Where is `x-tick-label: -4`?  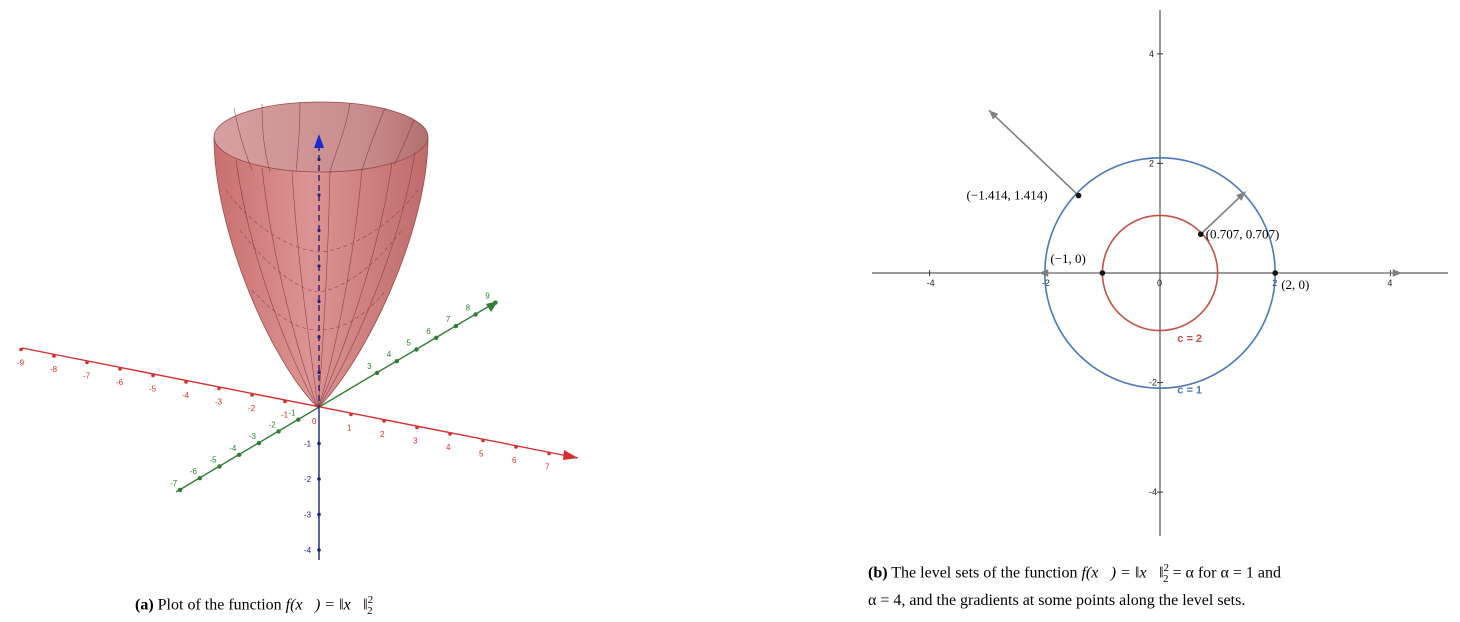 x-tick-label: -4 is located at coordinates (931, 283).